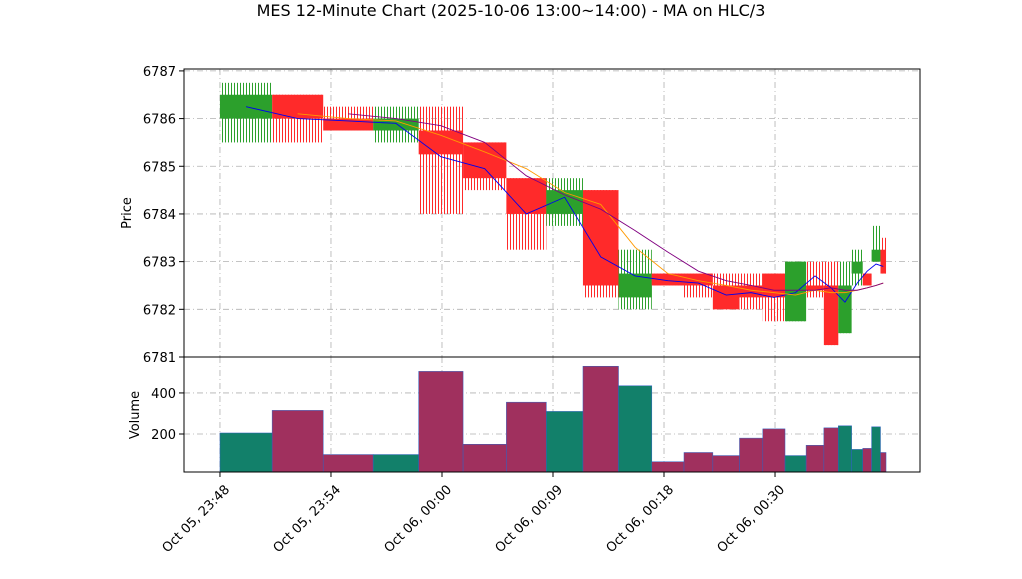 The height and width of the screenshot is (579, 1022). Describe the element at coordinates (127, 213) in the screenshot. I see `y-axis-label: Price` at that location.